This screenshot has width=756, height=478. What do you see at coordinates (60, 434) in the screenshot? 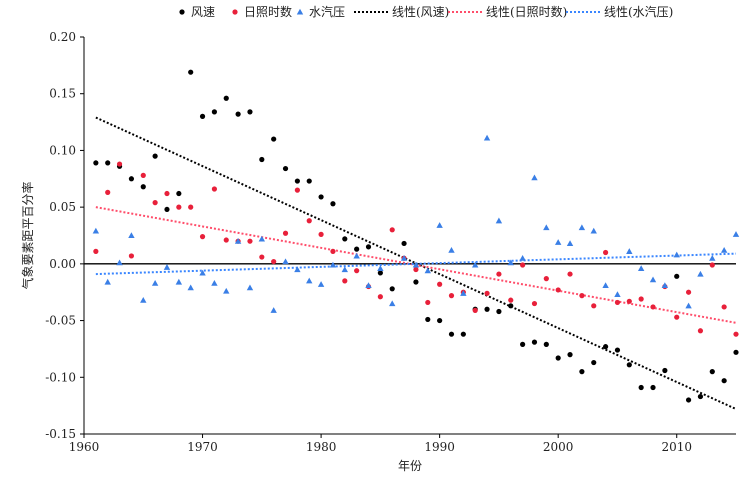
I see `y-tick-label: -0.15` at bounding box center [60, 434].